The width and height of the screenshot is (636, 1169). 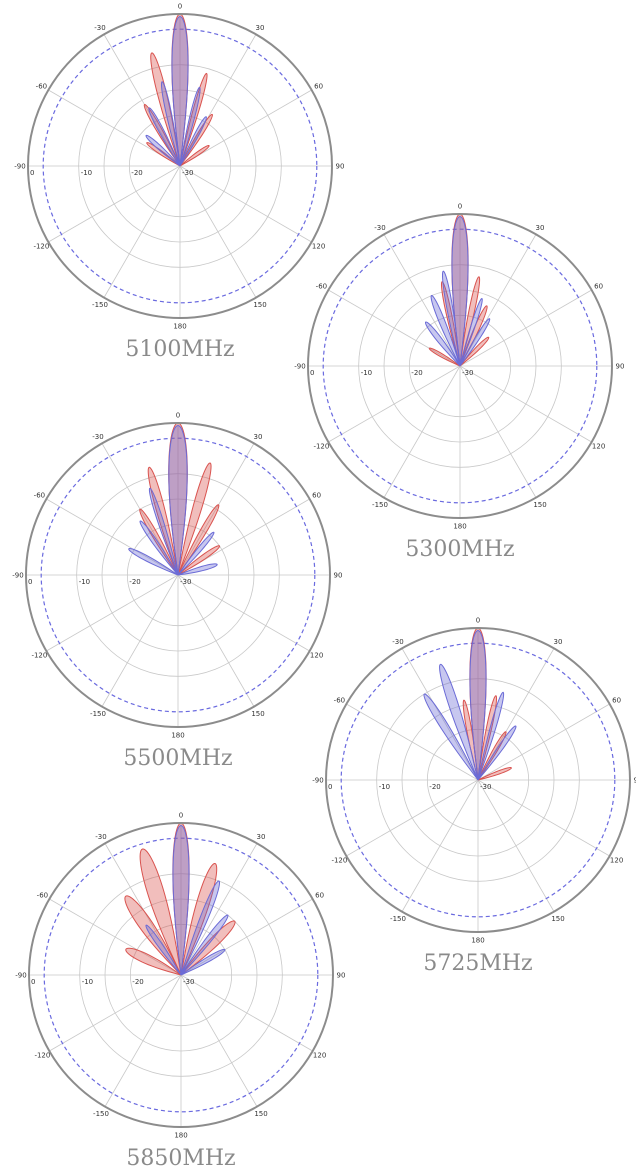 What do you see at coordinates (179, 349) in the screenshot?
I see `chart-title: 5100MHz` at bounding box center [179, 349].